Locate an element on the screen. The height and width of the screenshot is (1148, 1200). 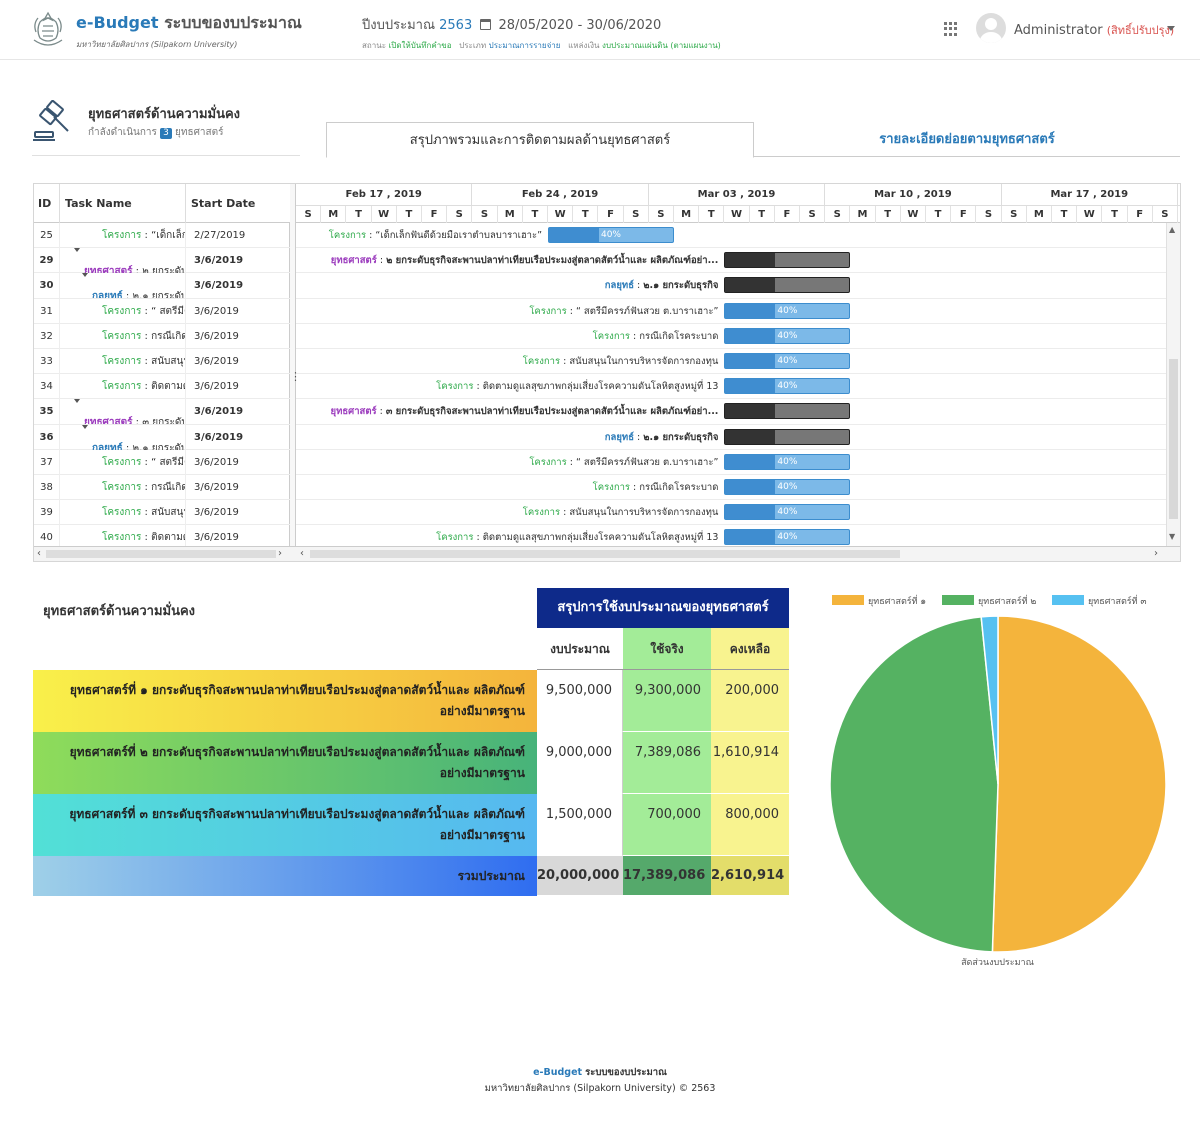
legend-item: ยุทธศาสตร์ที่ ๓ is located at coordinates (1099, 601).